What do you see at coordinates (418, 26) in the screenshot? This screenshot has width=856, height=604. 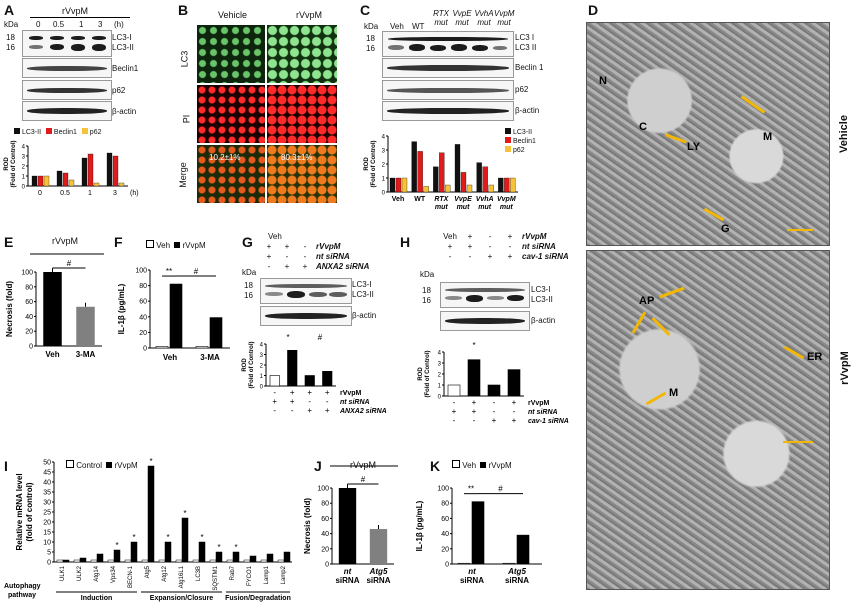 I see `lane-wt: WT` at bounding box center [418, 26].